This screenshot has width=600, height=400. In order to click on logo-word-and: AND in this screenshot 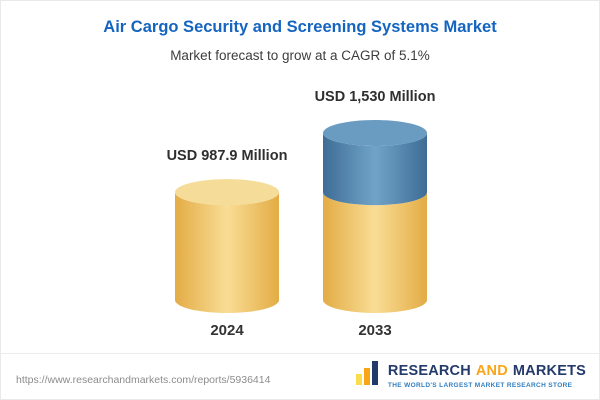, I will do `click(491, 370)`.